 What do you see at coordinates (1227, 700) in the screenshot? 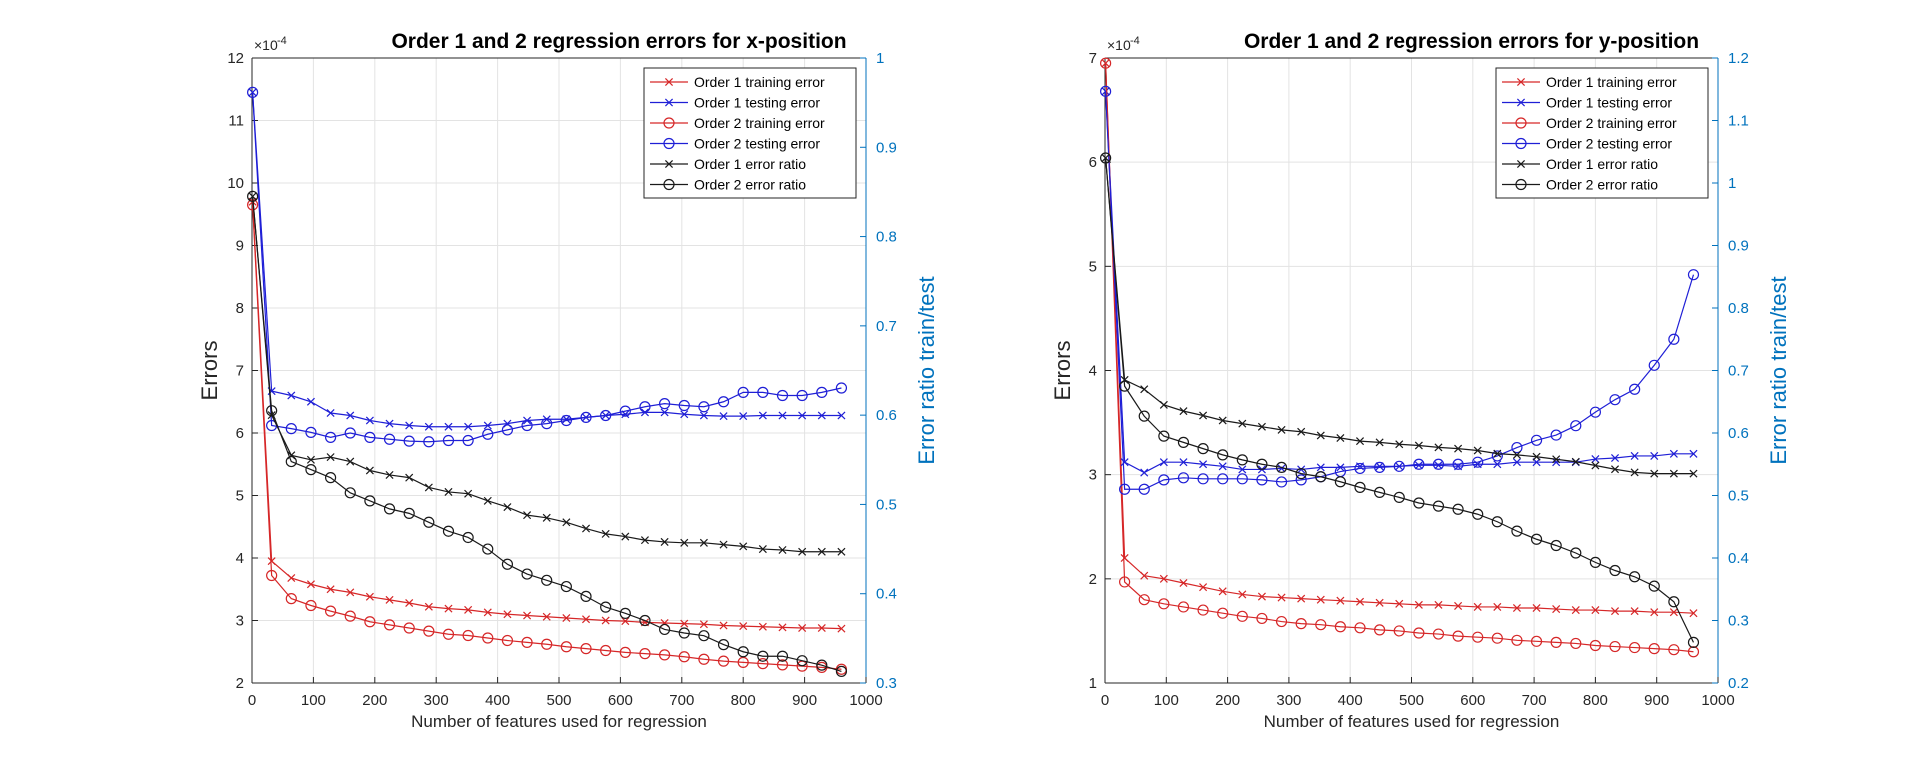
I see `x-tick-label: 200` at bounding box center [1227, 700].